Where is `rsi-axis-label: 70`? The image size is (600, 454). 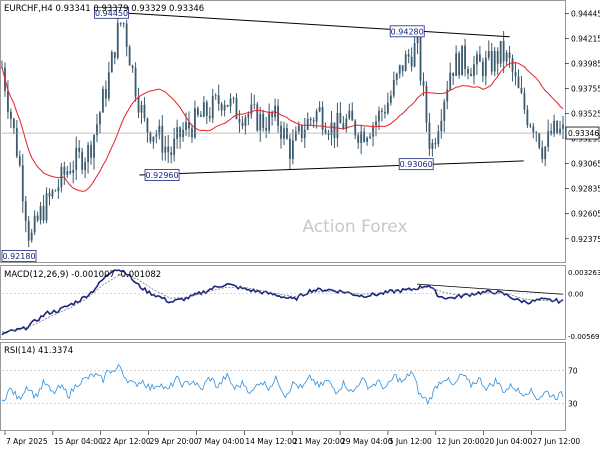
rsi-axis-label: 70 is located at coordinates (573, 371).